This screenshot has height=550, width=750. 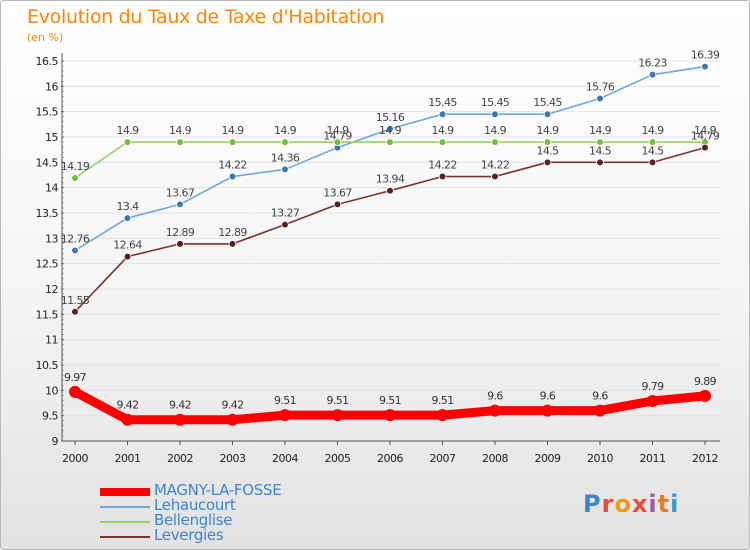 I want to click on x-tick-label: 2005, so click(x=338, y=458).